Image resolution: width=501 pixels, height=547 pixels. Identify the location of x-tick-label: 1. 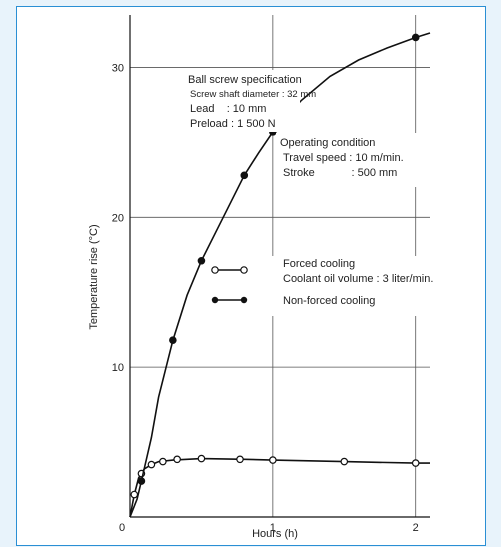
(273, 528).